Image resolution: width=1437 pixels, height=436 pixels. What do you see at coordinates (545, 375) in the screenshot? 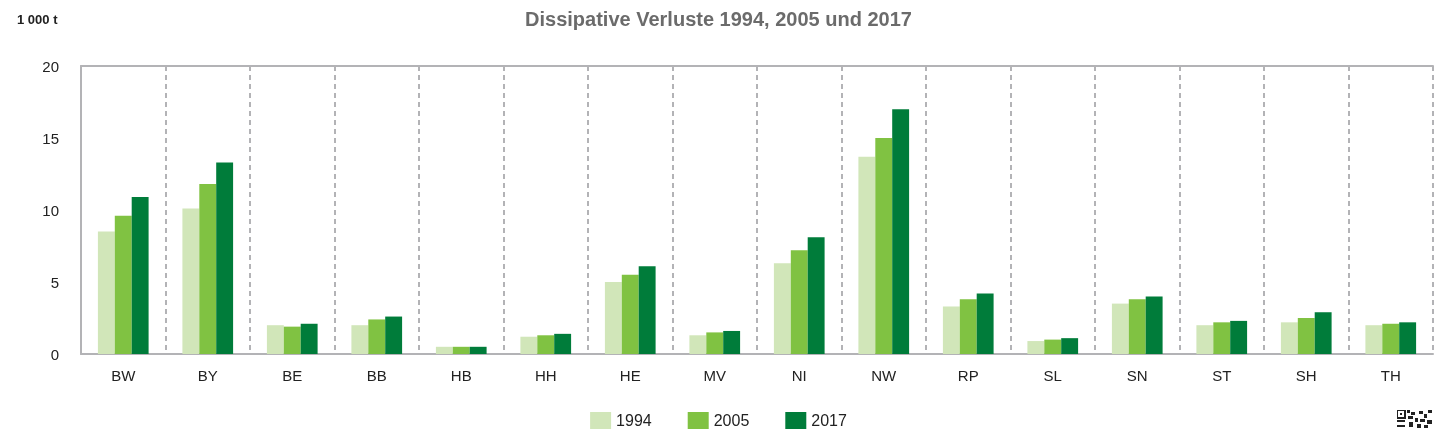
I see `x-tick-label: HH` at bounding box center [545, 375].